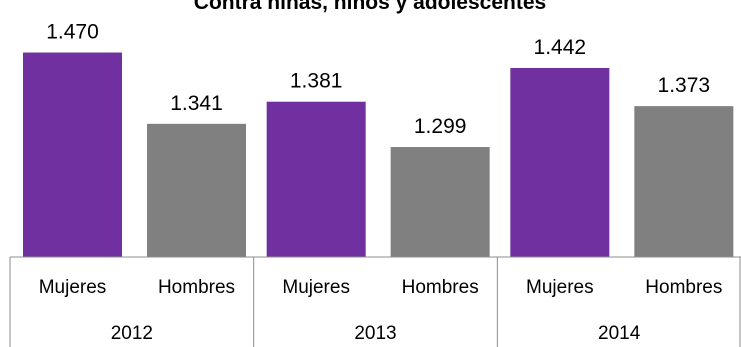  Describe the element at coordinates (132, 333) in the screenshot. I see `group-label-2012: 2012` at that location.